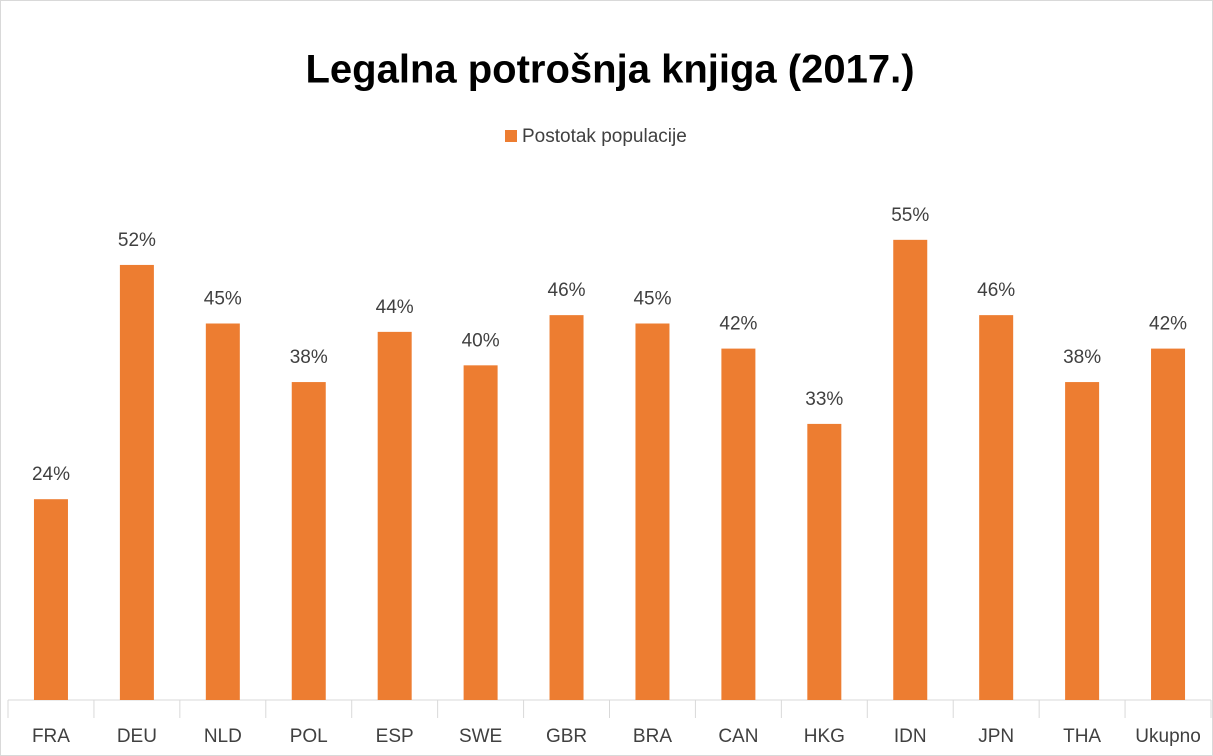 This screenshot has width=1213, height=756. I want to click on x-tick-label: BRA, so click(652, 736).